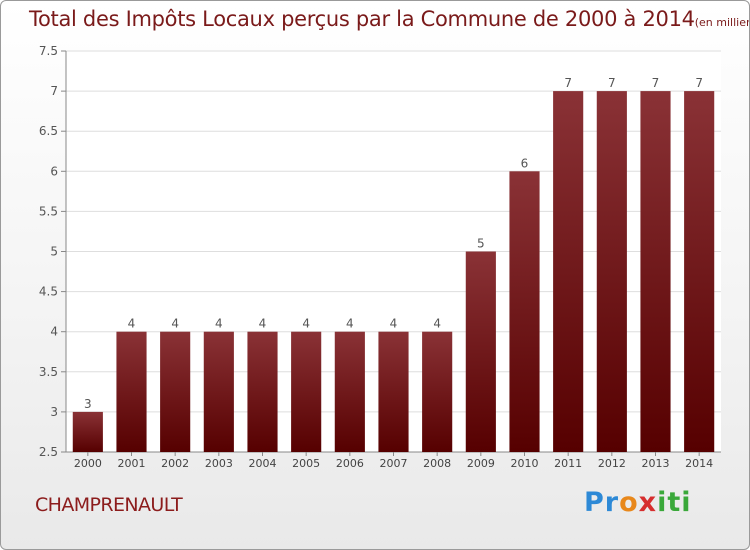  What do you see at coordinates (54, 171) in the screenshot?
I see `y-tick-label: 6` at bounding box center [54, 171].